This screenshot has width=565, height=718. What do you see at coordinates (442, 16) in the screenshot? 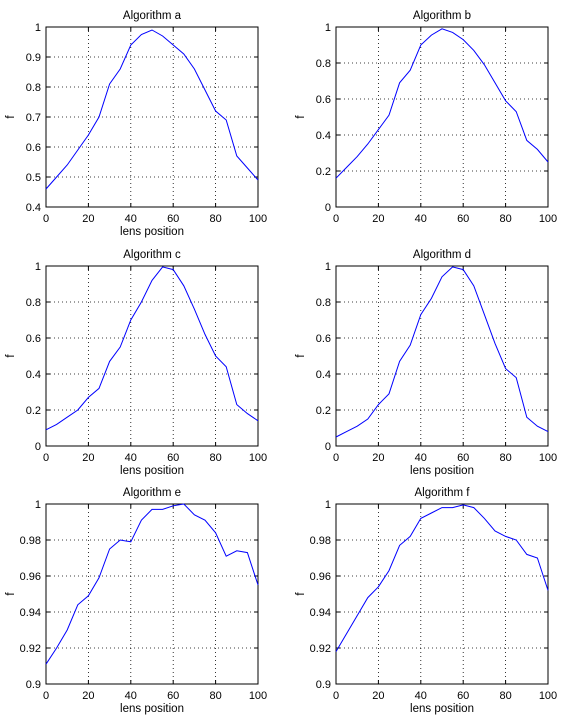
I see `chart-title: Algorithm b` at bounding box center [442, 16].